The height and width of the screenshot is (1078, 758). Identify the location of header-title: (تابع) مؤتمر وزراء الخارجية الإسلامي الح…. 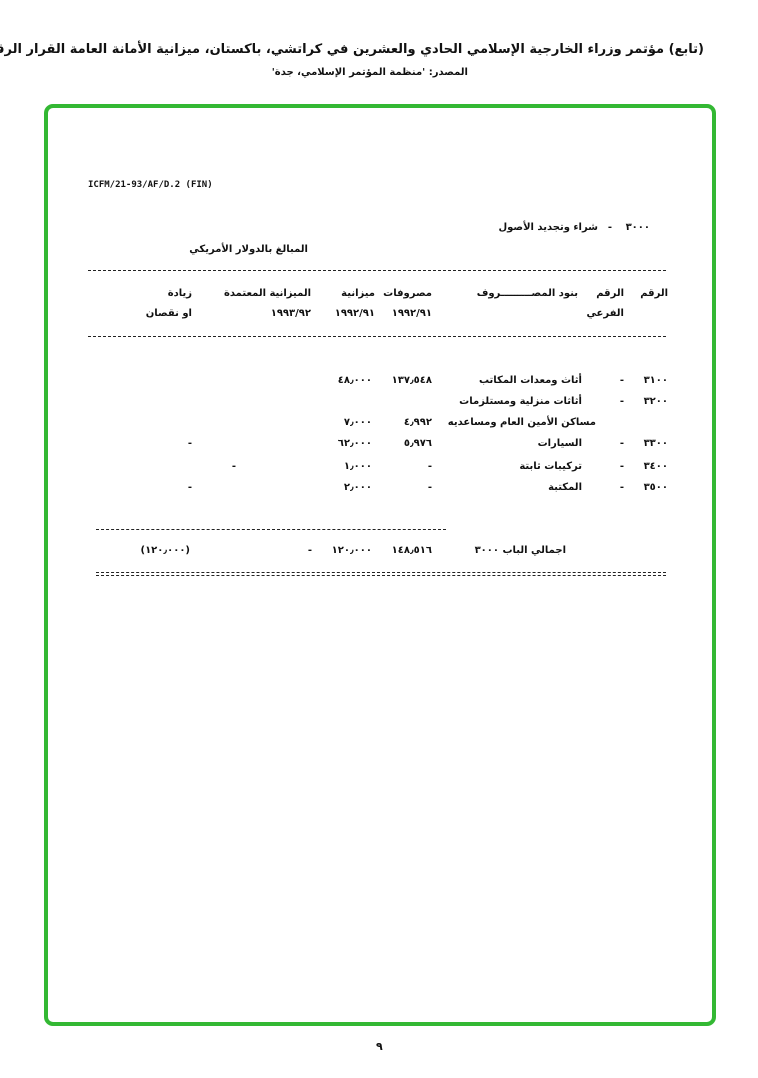
(352, 49).